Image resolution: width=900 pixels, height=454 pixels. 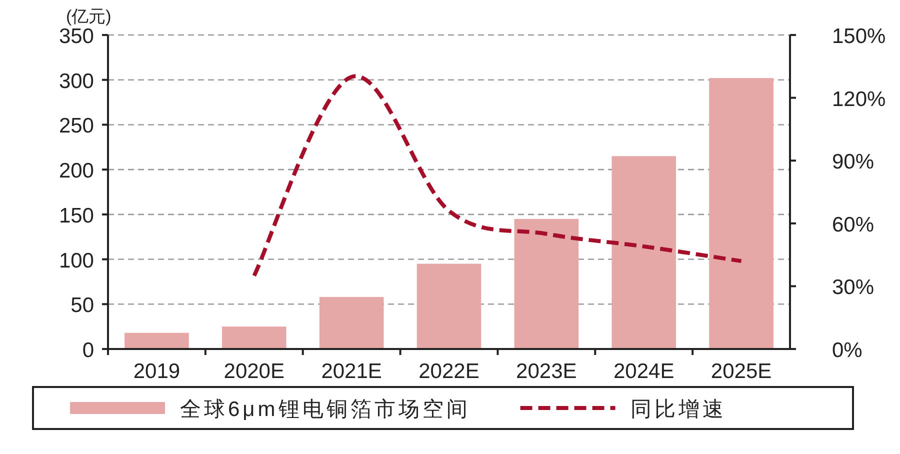 I want to click on x-tick-label: 2024E, so click(x=643, y=371).